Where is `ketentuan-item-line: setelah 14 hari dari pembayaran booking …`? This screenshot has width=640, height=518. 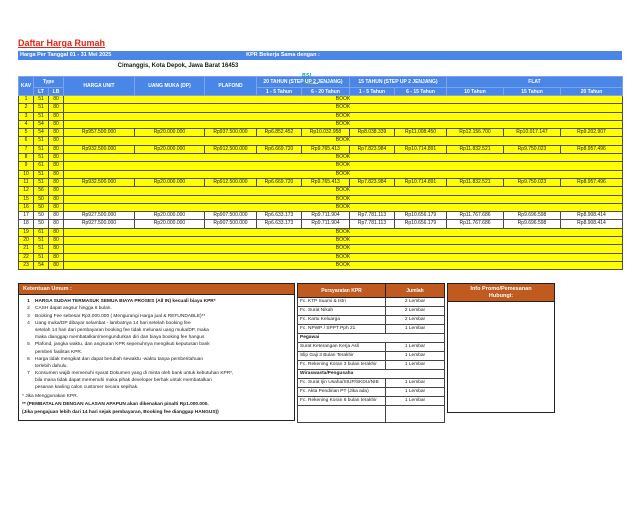
ketentuan-item-line: setelah 14 hari dari pembayaran booking … is located at coordinates (122, 330).